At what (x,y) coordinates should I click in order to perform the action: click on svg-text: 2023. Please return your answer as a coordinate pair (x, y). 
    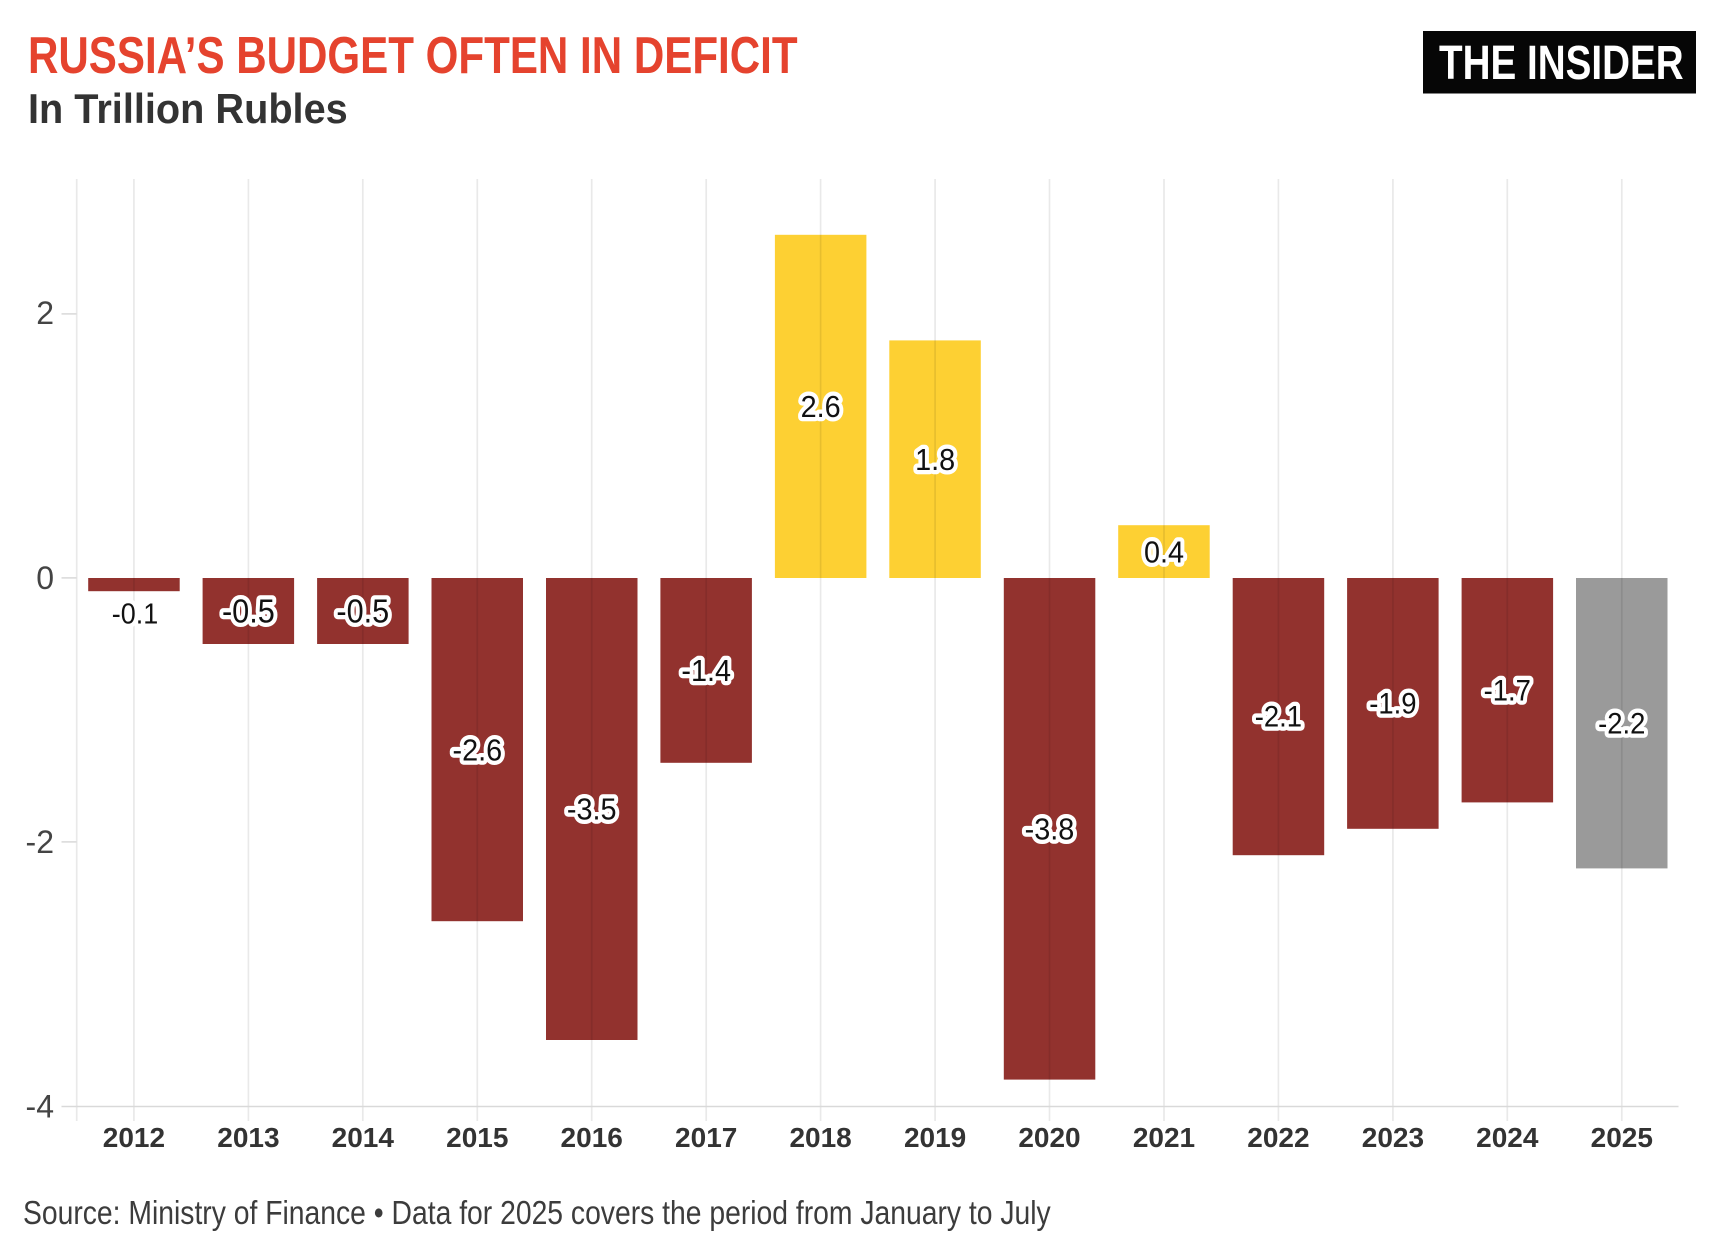
    Looking at the image, I should click on (1393, 1137).